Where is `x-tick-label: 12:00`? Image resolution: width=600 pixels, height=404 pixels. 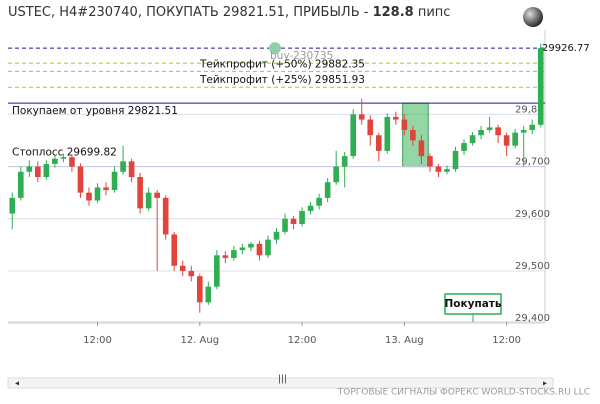
x-tick-label: 12:00 is located at coordinates (97, 340).